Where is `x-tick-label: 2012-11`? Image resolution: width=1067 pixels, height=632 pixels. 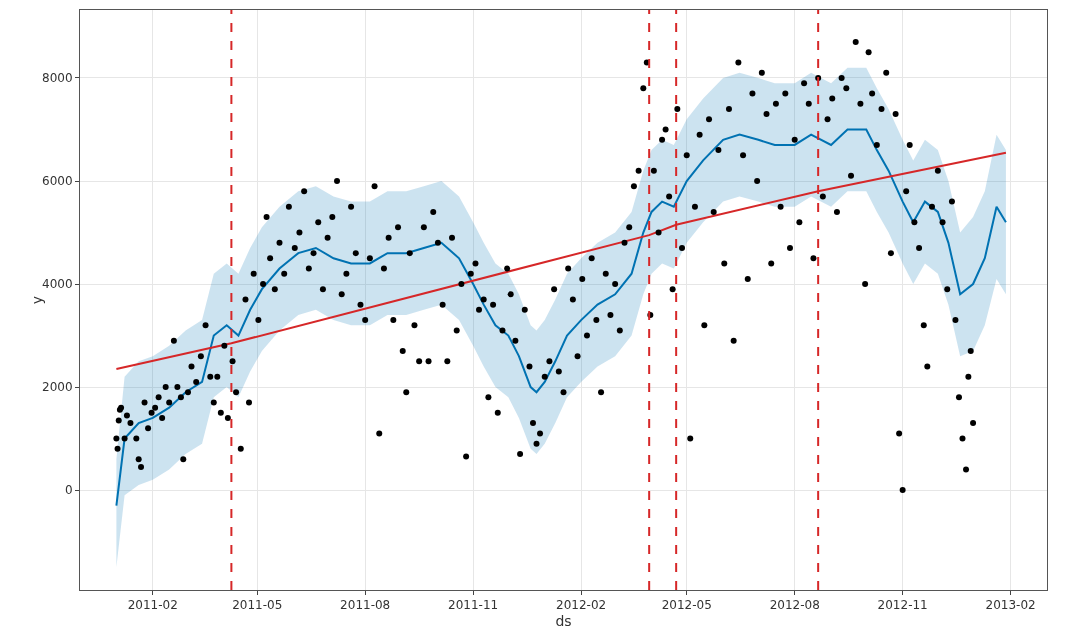
x-tick-label: 2012-11 is located at coordinates (902, 605).